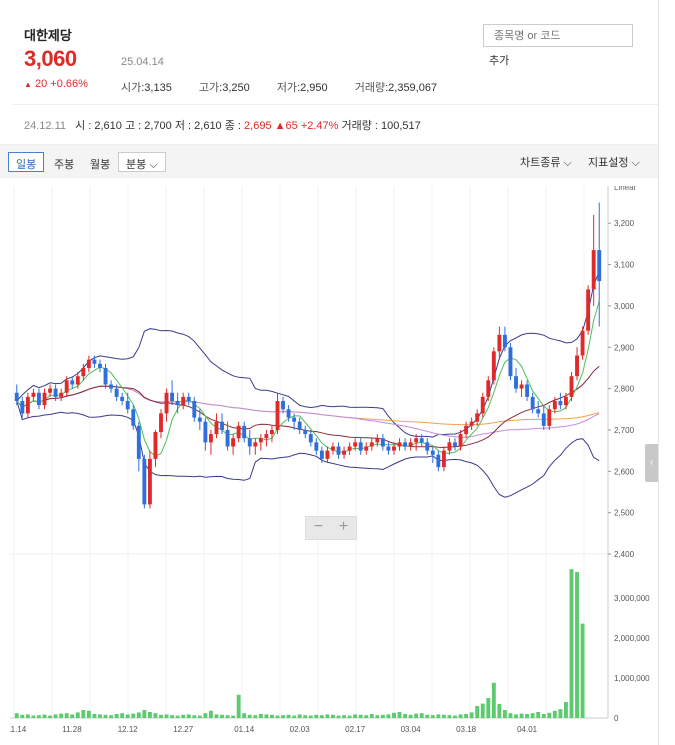 Image resolution: width=675 pixels, height=745 pixels. Describe the element at coordinates (466, 729) in the screenshot. I see `date-tick-label: 03.18` at that location.